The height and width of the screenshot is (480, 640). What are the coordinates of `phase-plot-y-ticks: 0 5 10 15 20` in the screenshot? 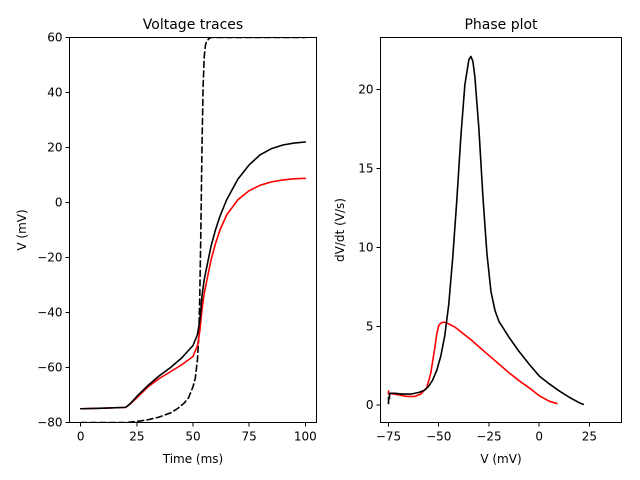 It's located at (369, 247).